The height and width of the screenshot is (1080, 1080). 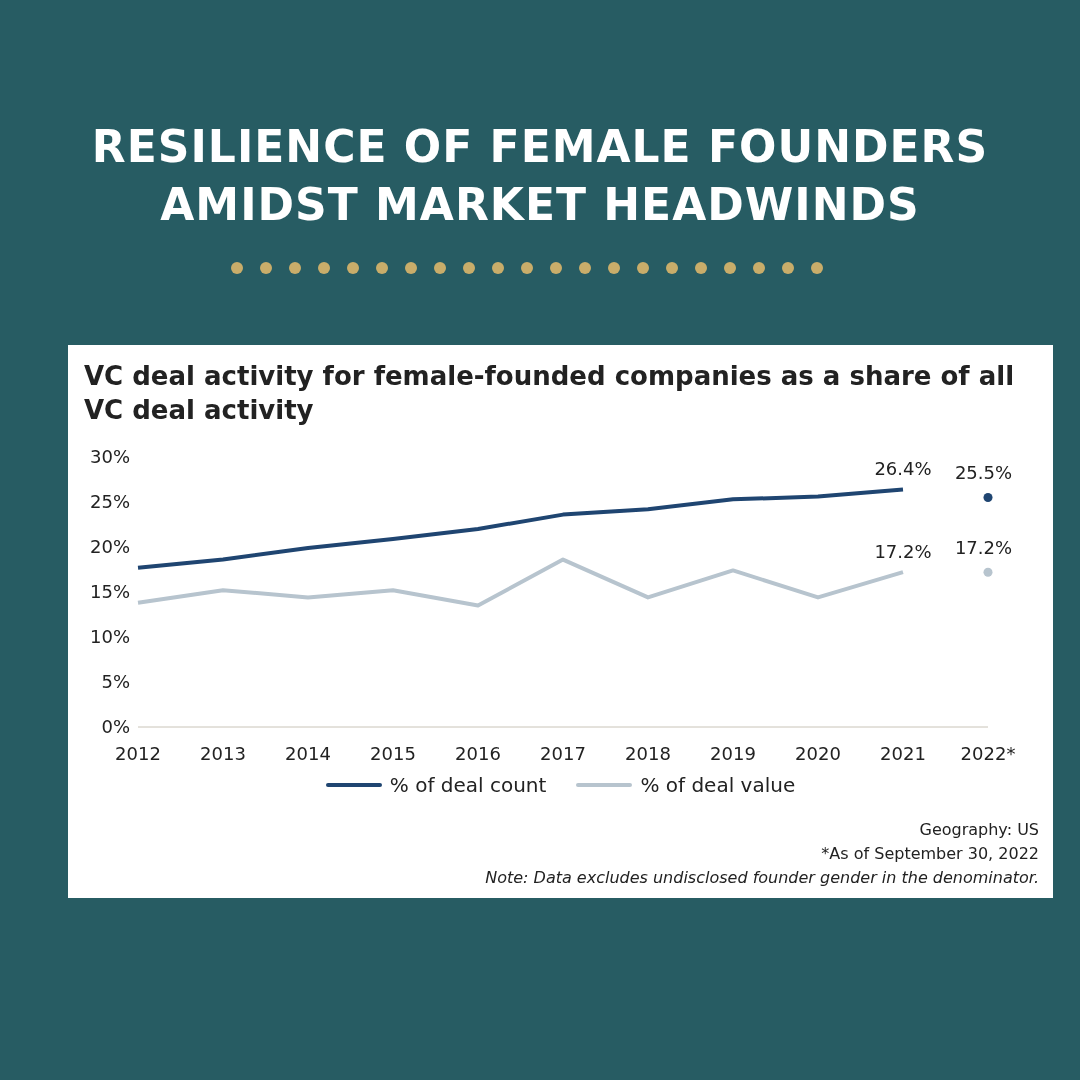 I want to click on text: Geography: US, so click(x=978, y=830).